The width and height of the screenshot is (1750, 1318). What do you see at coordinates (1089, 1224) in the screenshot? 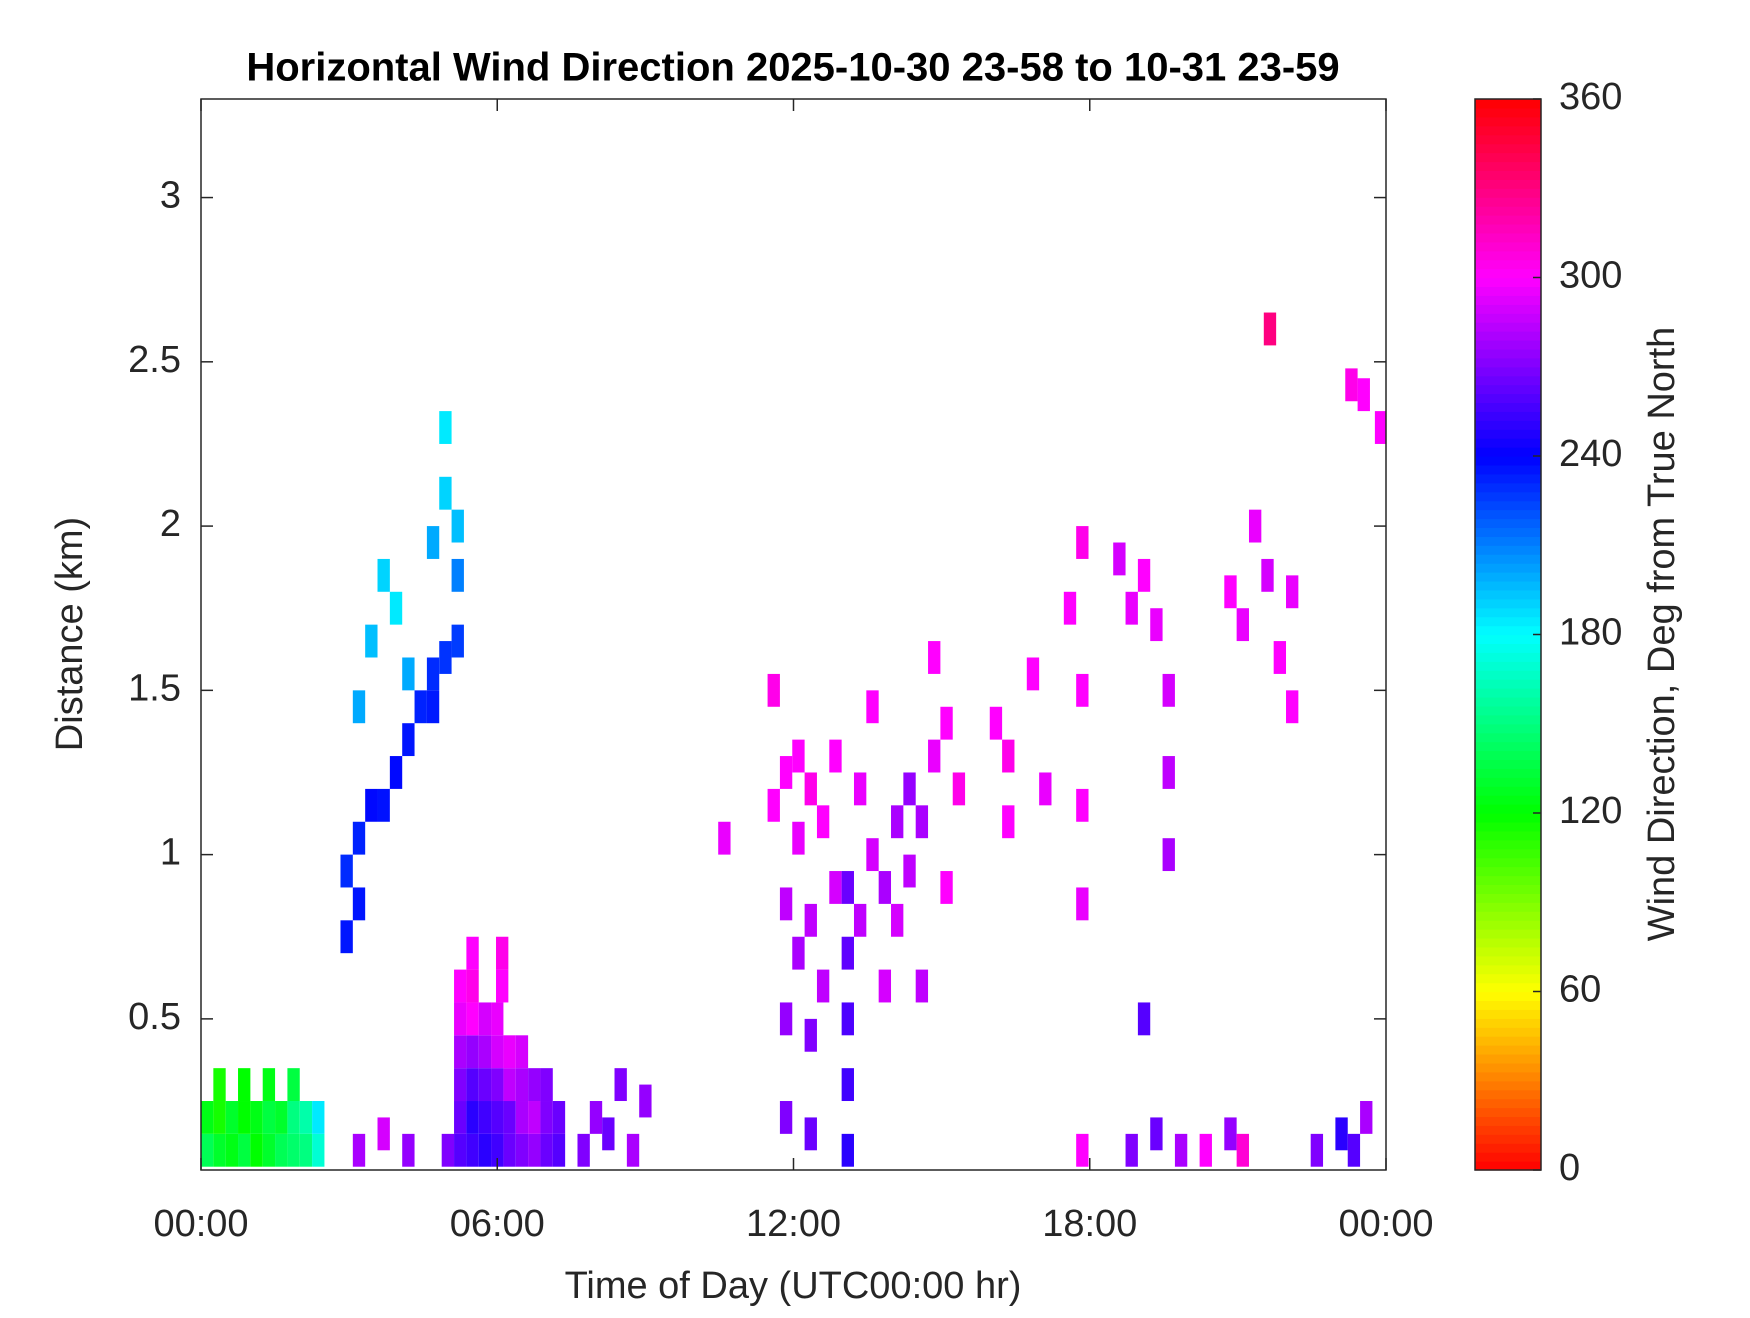
I see `x-tick-label: 18:00` at bounding box center [1089, 1224].